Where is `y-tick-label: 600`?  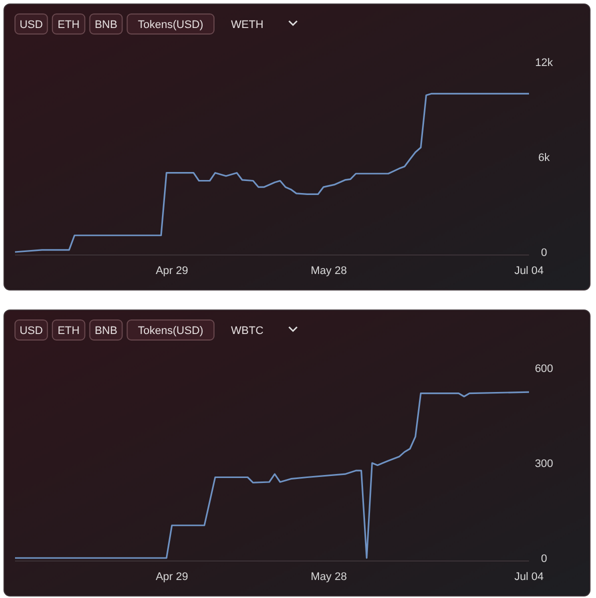
y-tick-label: 600 is located at coordinates (544, 369).